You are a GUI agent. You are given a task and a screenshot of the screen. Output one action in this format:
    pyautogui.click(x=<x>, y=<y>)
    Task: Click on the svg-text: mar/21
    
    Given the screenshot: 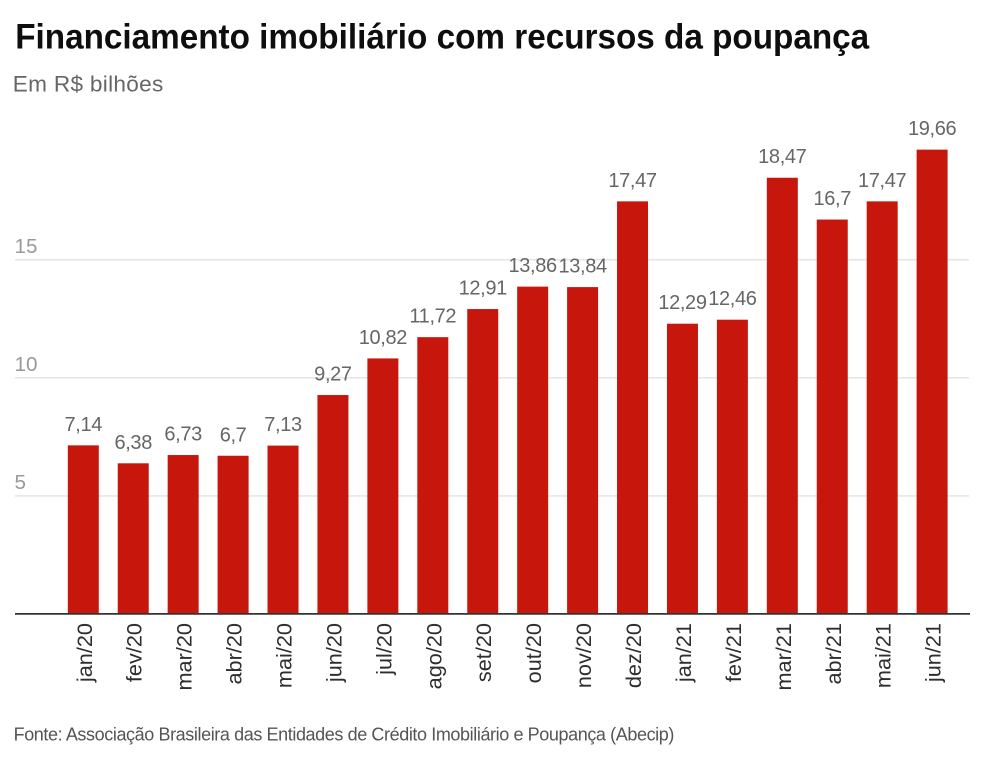 What is the action you would take?
    pyautogui.click(x=783, y=657)
    